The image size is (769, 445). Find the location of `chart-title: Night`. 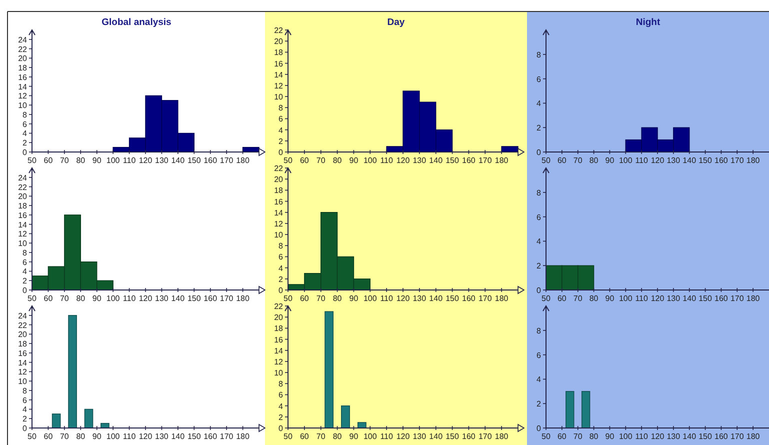

chart-title: Night is located at coordinates (648, 22).